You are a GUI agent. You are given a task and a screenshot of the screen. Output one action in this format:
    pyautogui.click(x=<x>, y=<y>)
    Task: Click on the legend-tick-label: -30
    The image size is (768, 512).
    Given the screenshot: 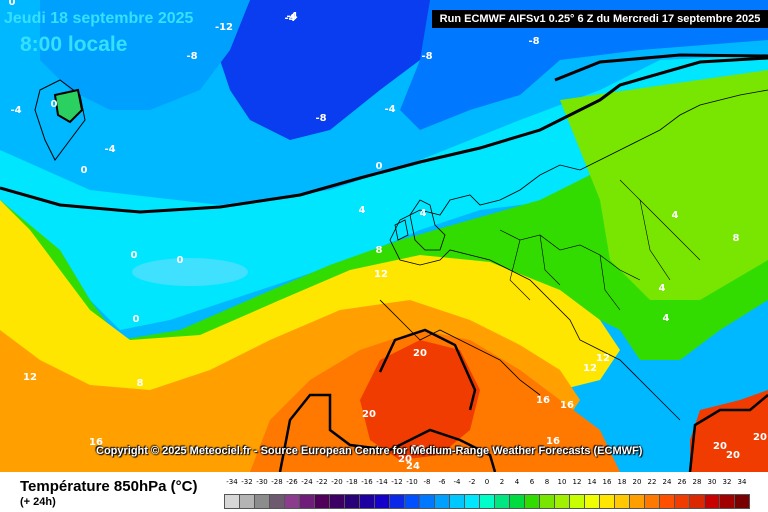 What is the action you would take?
    pyautogui.click(x=262, y=482)
    